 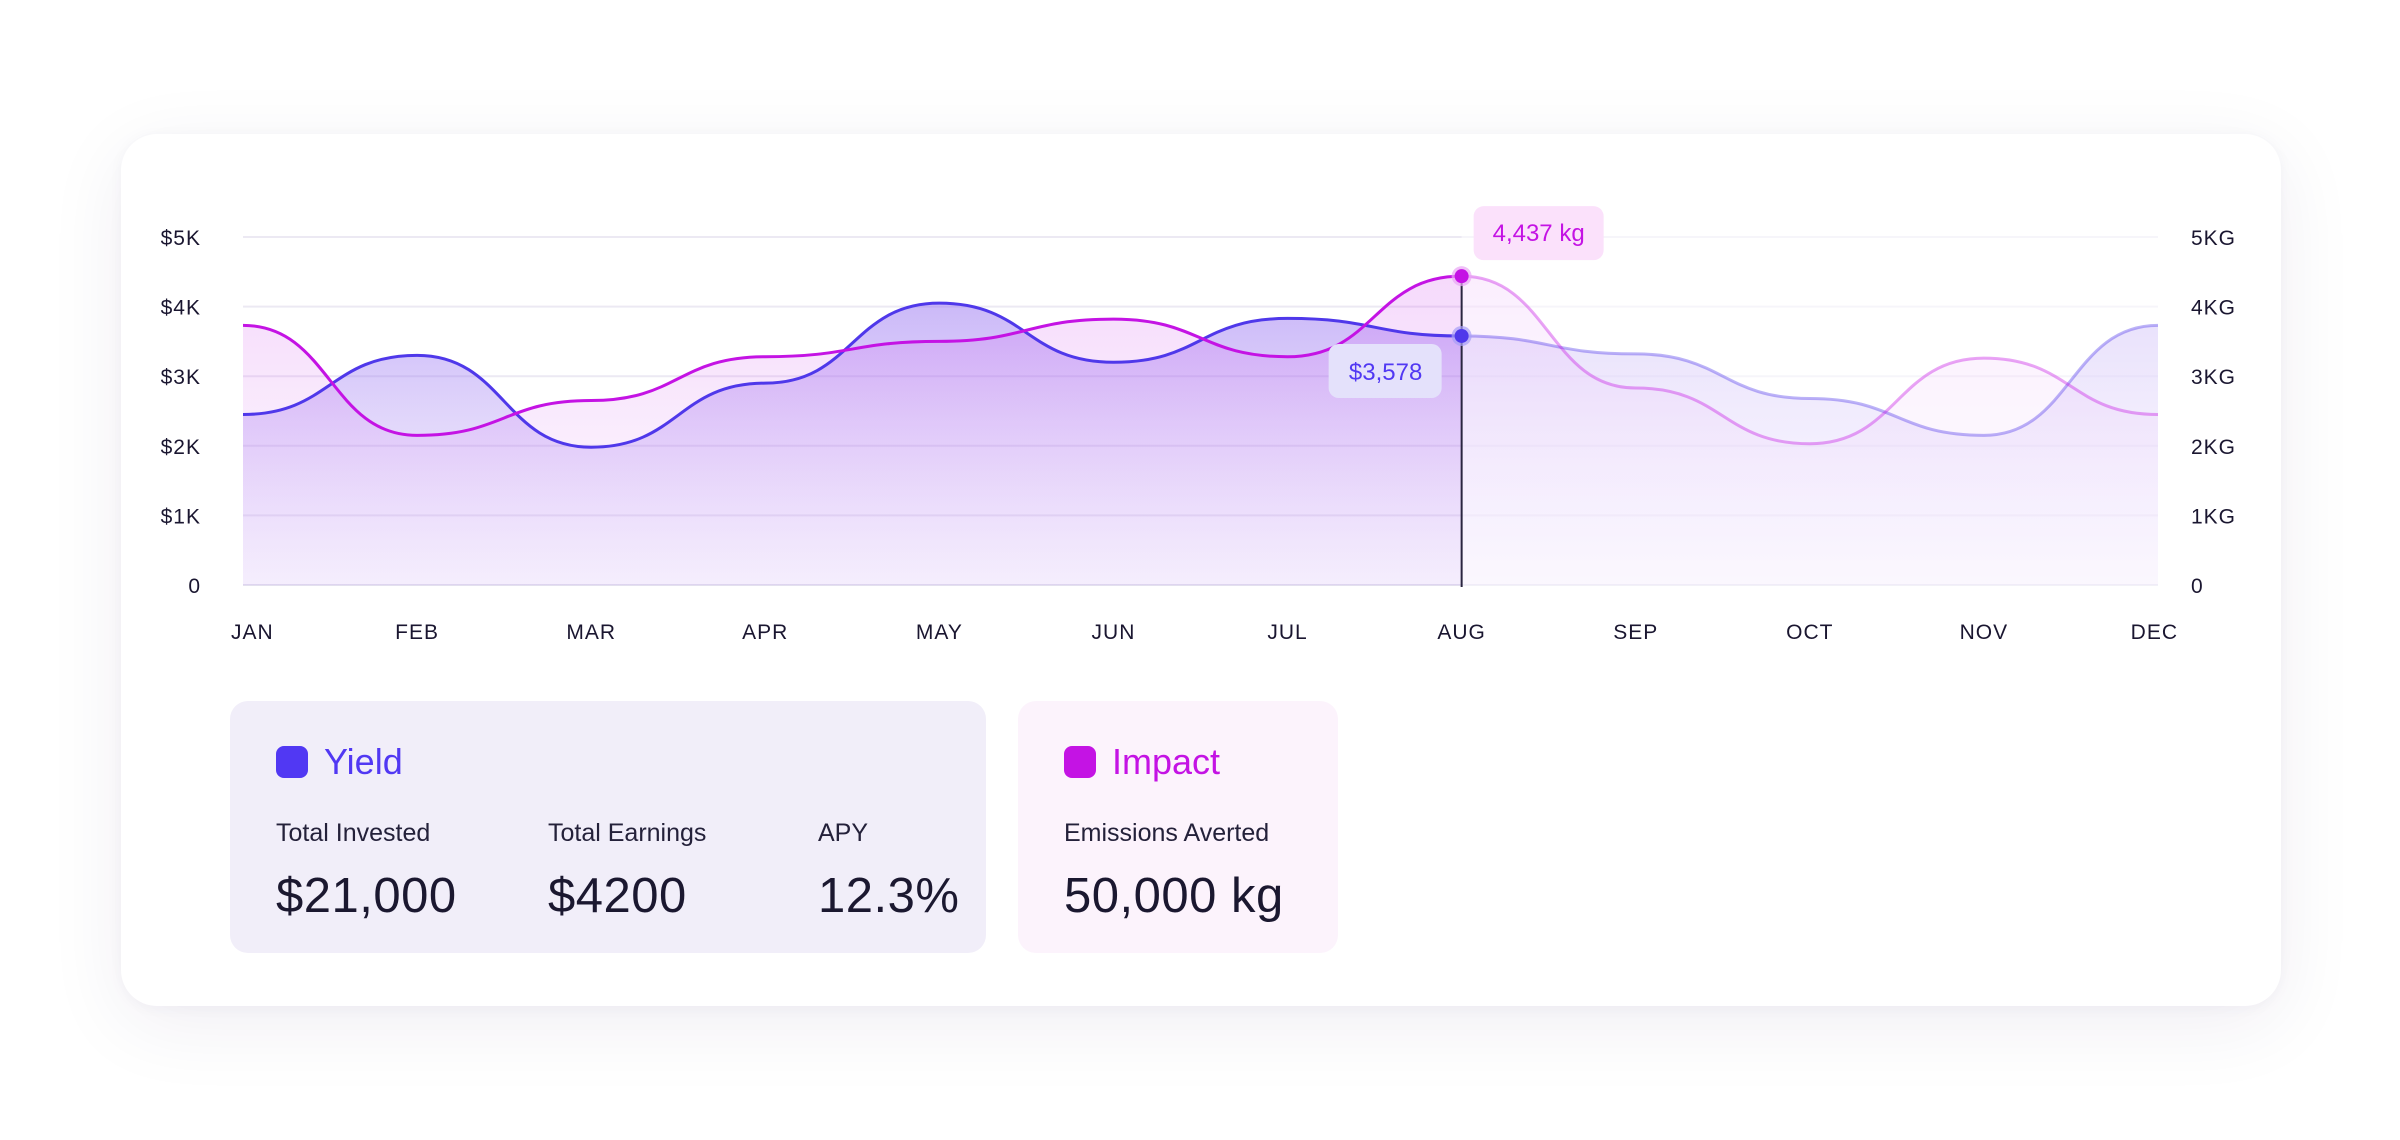 I want to click on y-left-tick-label: 0, so click(x=194, y=586).